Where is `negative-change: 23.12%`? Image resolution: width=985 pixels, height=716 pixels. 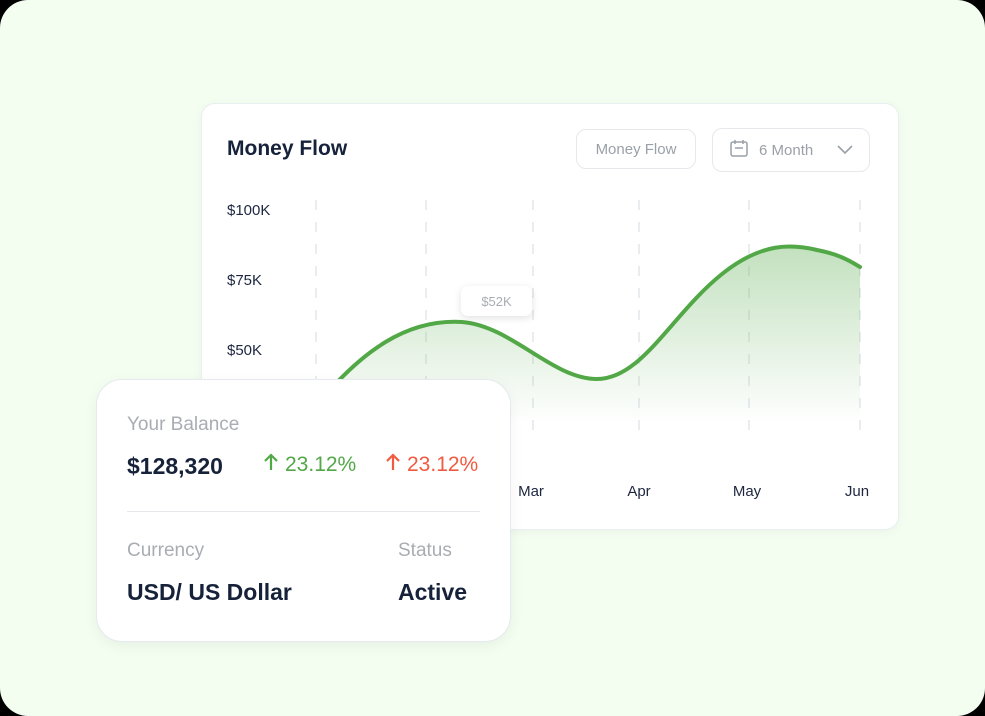 negative-change: 23.12% is located at coordinates (431, 465).